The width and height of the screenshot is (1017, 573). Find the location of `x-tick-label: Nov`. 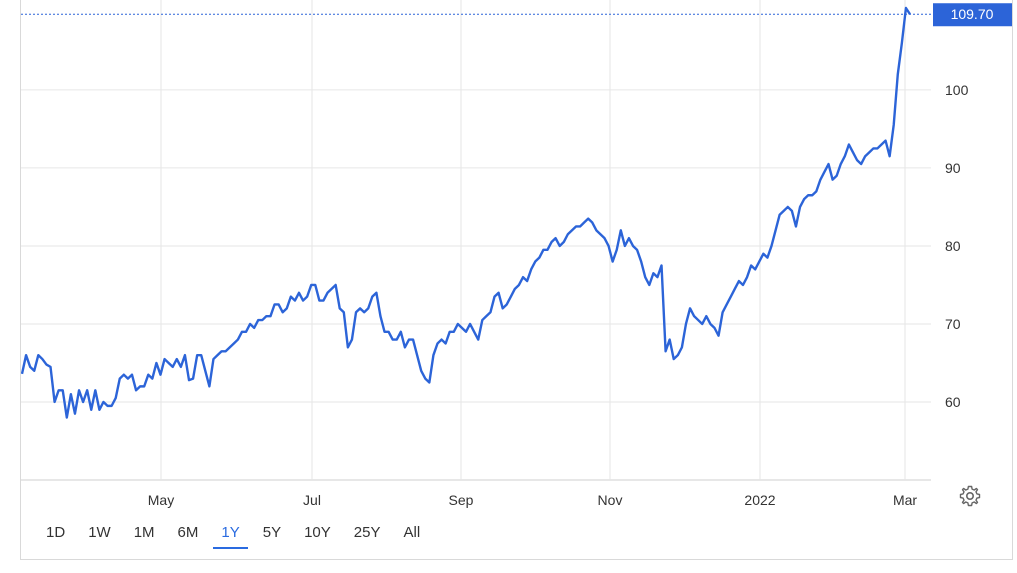

x-tick-label: Nov is located at coordinates (610, 500).